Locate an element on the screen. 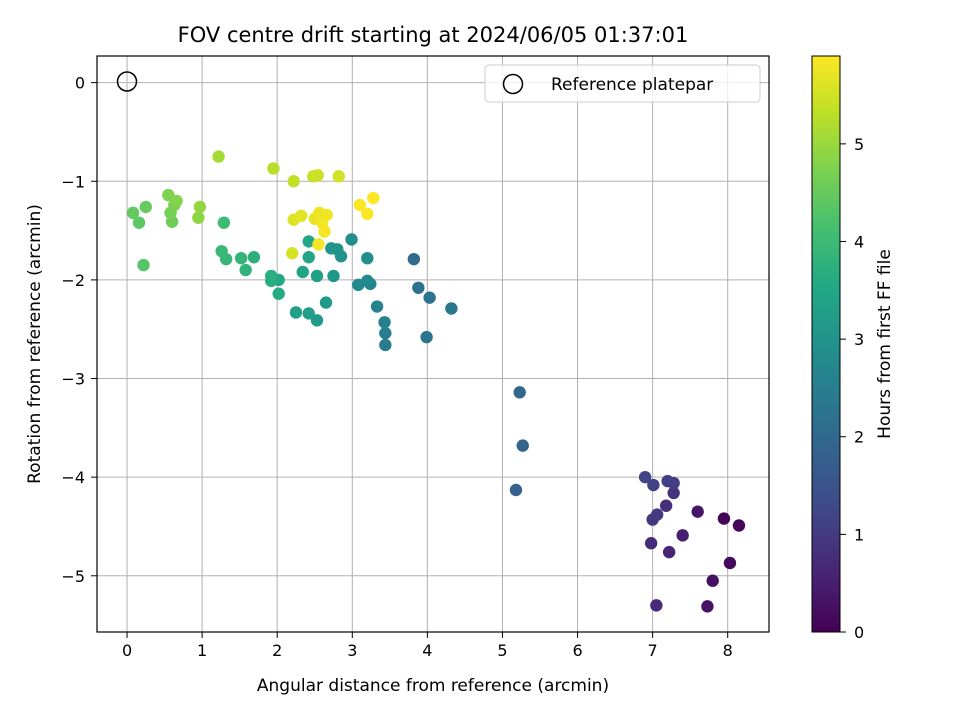 The width and height of the screenshot is (960, 720). legend-label: Reference platepar is located at coordinates (632, 85).